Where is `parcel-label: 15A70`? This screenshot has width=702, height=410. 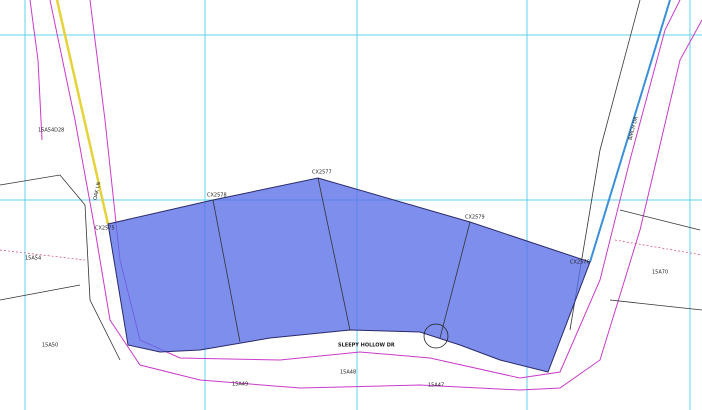 parcel-label: 15A70 is located at coordinates (660, 273).